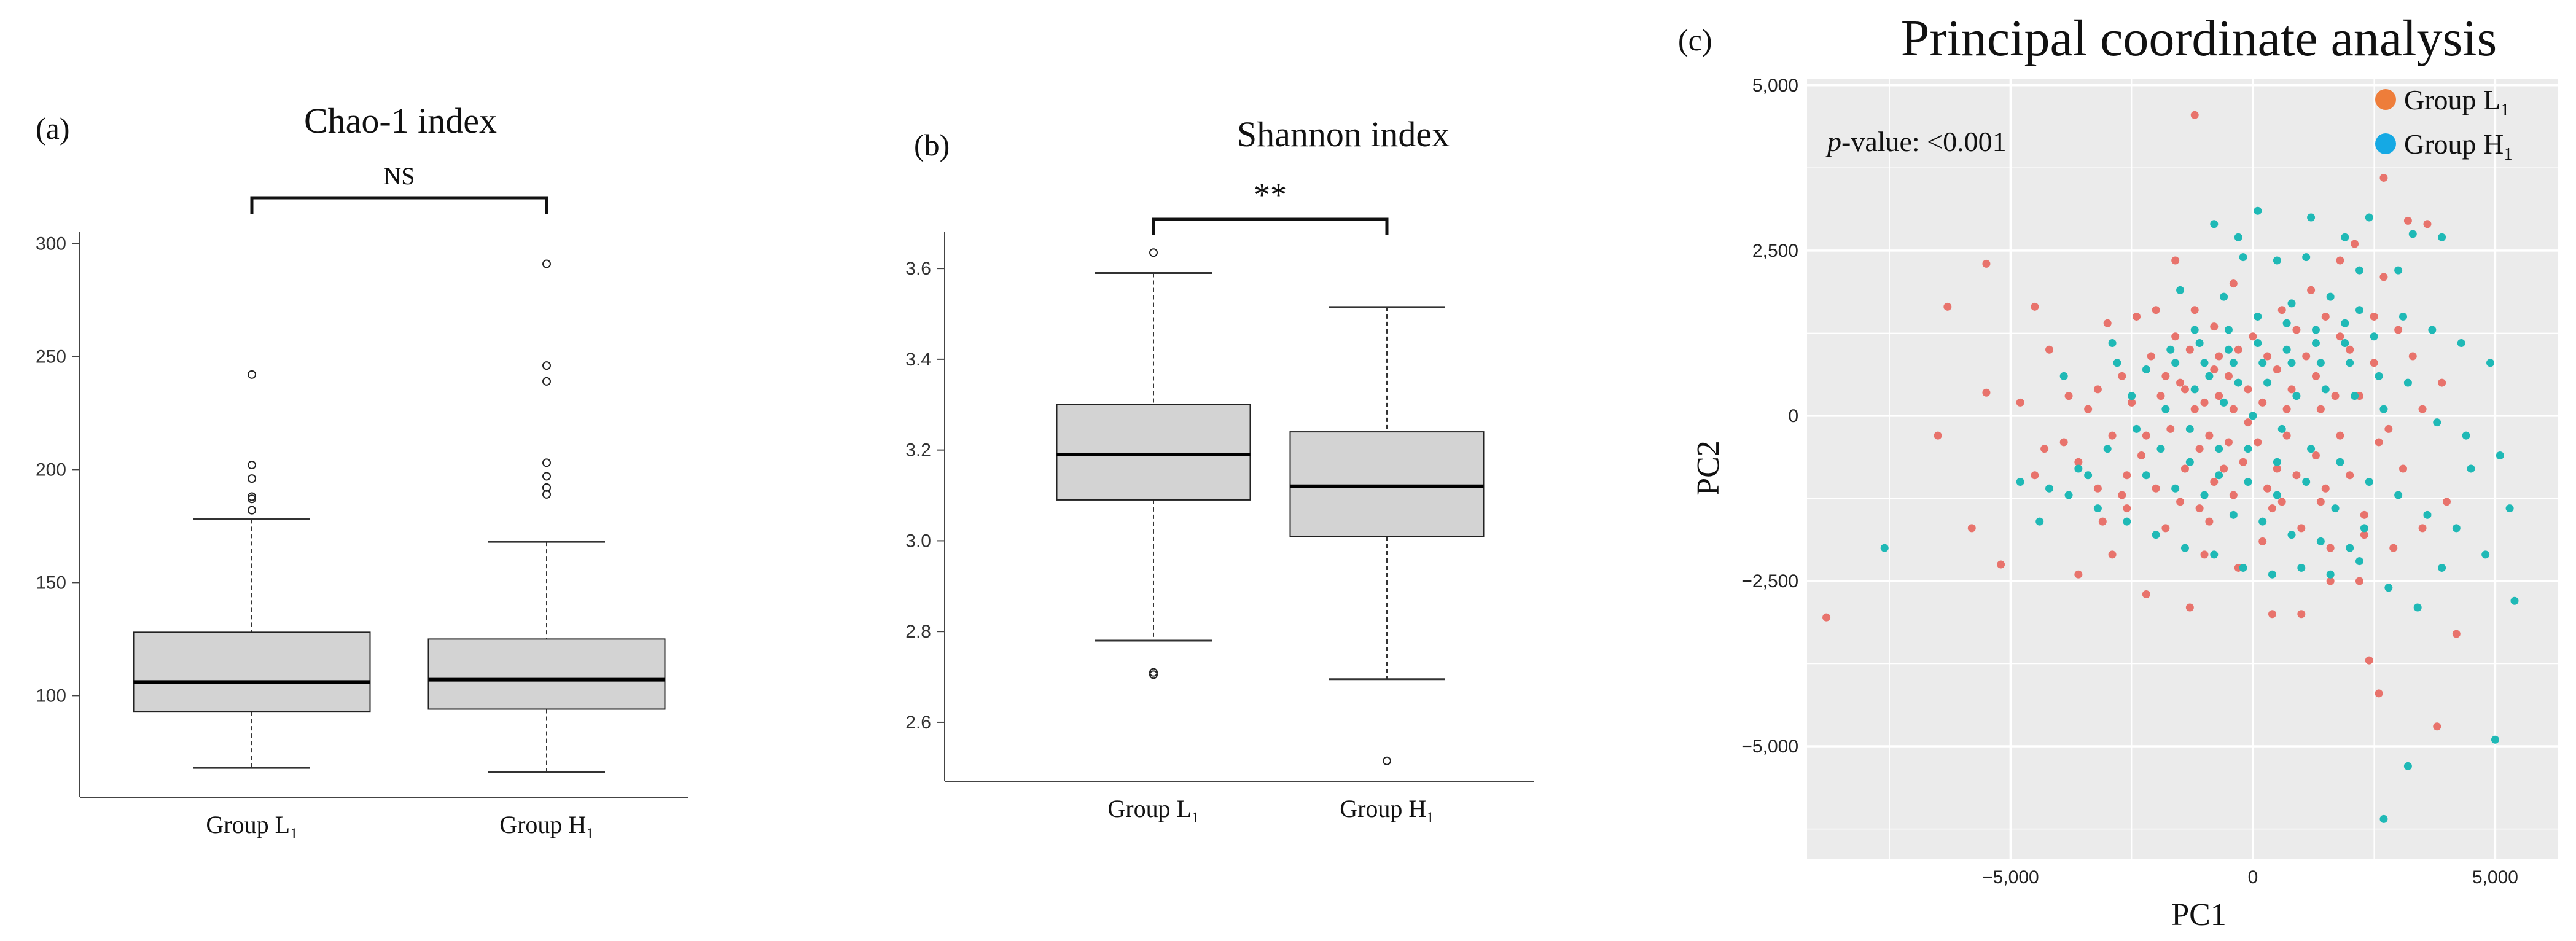 The image size is (2576, 941). I want to click on y-axis-title: PC2, so click(1708, 468).